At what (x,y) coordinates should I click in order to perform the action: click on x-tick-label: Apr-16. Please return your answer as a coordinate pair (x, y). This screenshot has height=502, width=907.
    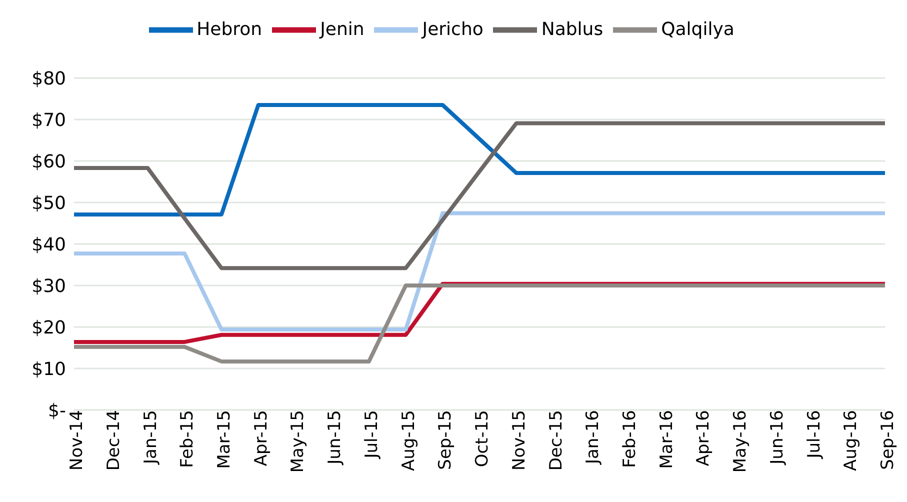
    Looking at the image, I should click on (704, 438).